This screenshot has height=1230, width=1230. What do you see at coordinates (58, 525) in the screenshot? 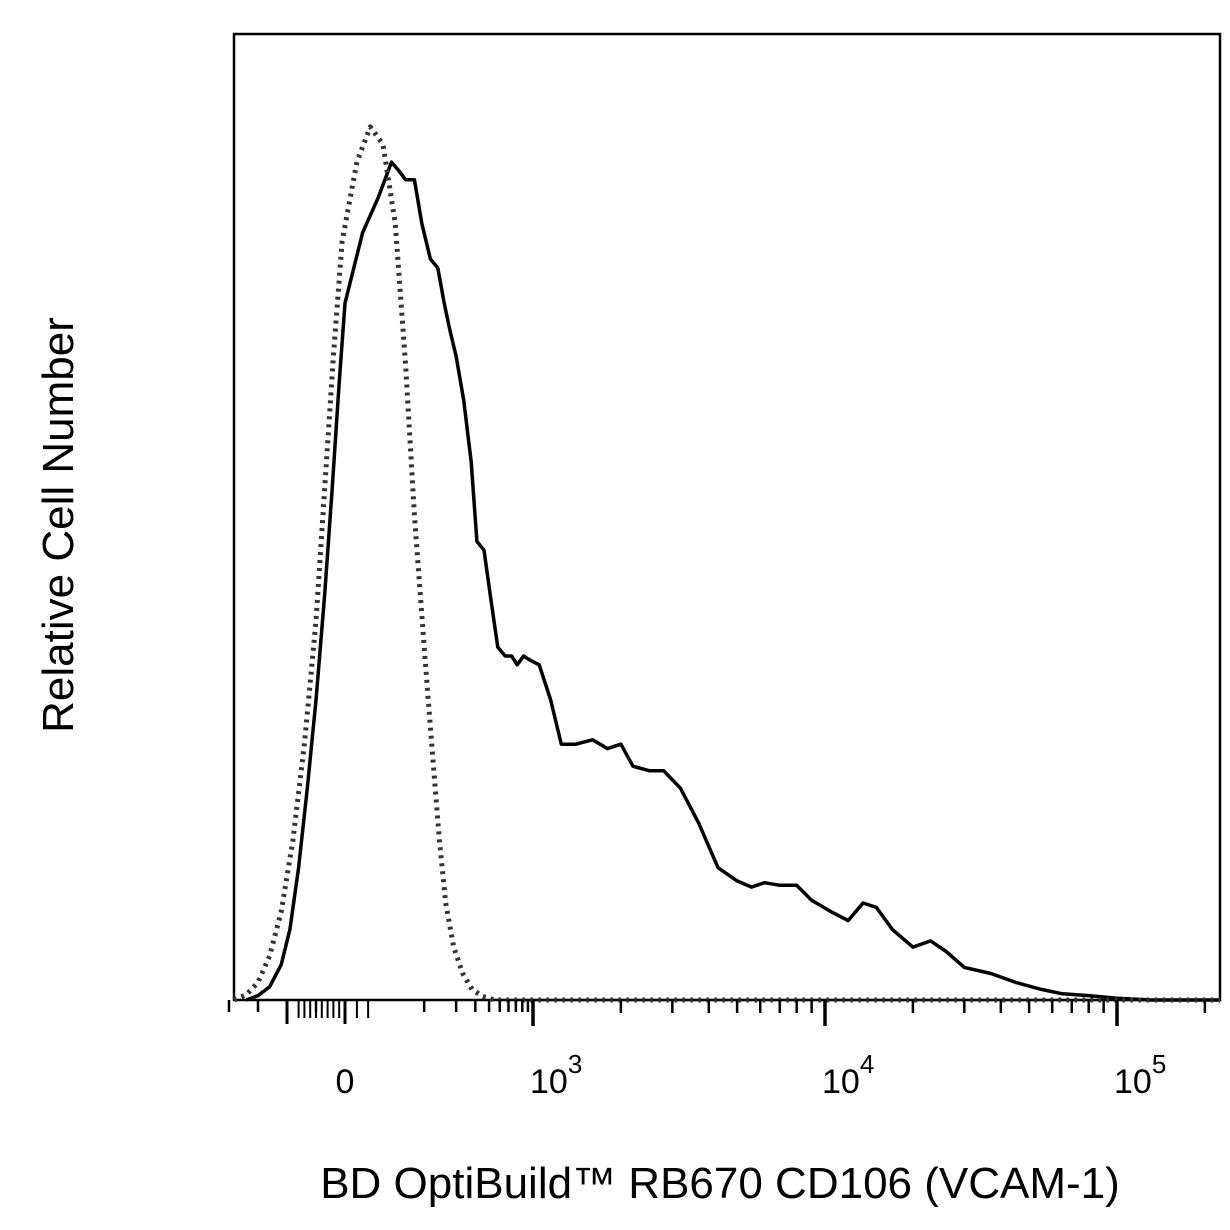
I see `y-axis-label: Relative Cell Number` at bounding box center [58, 525].